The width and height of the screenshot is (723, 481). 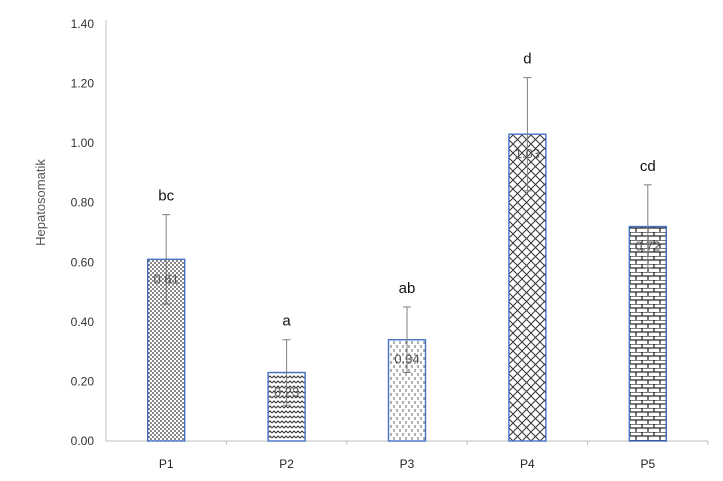 What do you see at coordinates (83, 203) in the screenshot?
I see `y-tick-label: 0.80` at bounding box center [83, 203].